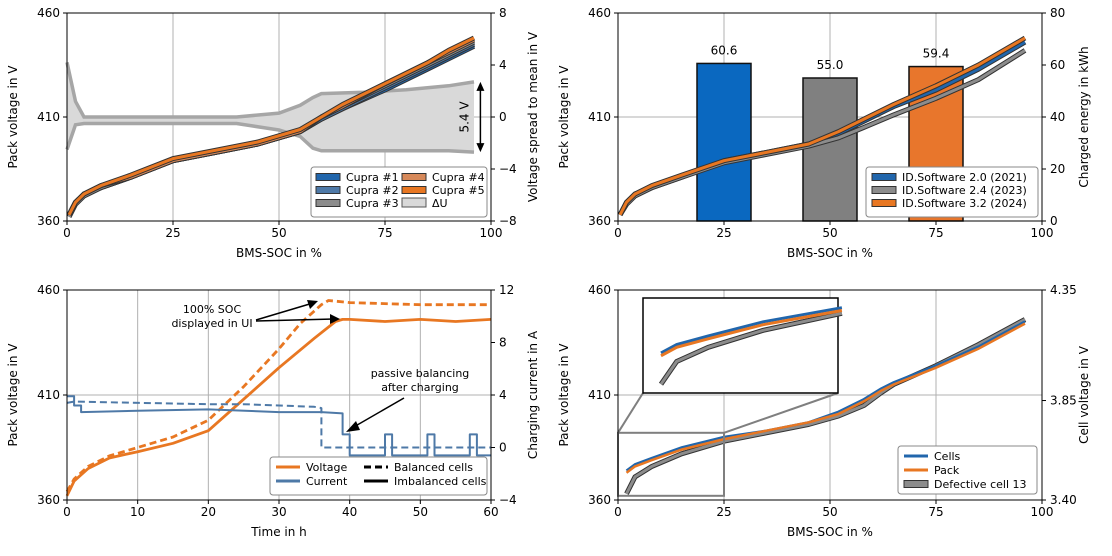  What do you see at coordinates (503, 13) in the screenshot?
I see `y2-tick-label: 8` at bounding box center [503, 13].